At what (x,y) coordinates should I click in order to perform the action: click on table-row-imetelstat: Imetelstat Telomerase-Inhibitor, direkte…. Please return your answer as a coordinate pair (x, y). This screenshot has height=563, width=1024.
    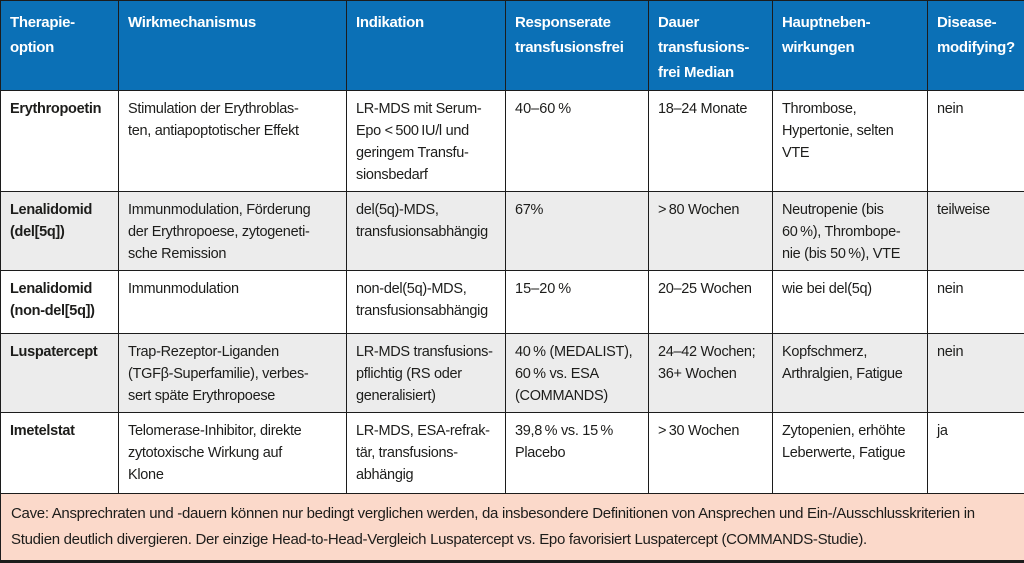
    Looking at the image, I should click on (512, 453).